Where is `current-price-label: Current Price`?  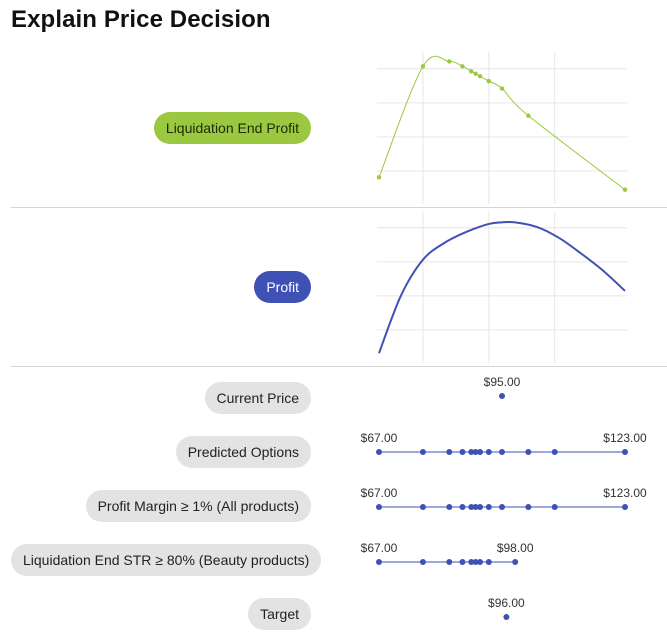
current-price-label: Current Price is located at coordinates (257, 398).